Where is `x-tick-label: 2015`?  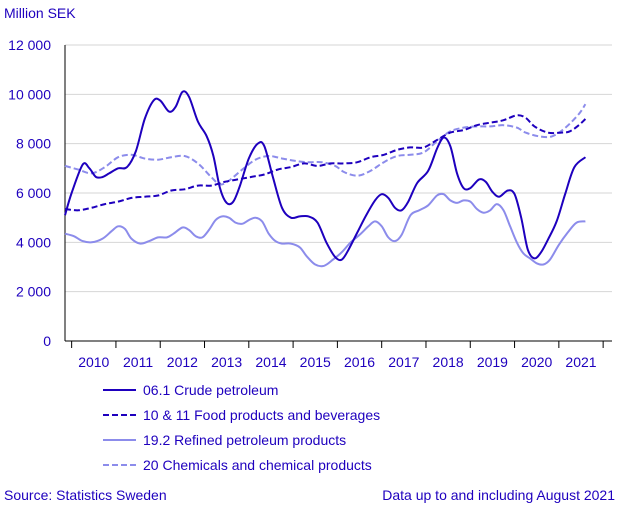
x-tick-label: 2015 is located at coordinates (315, 362).